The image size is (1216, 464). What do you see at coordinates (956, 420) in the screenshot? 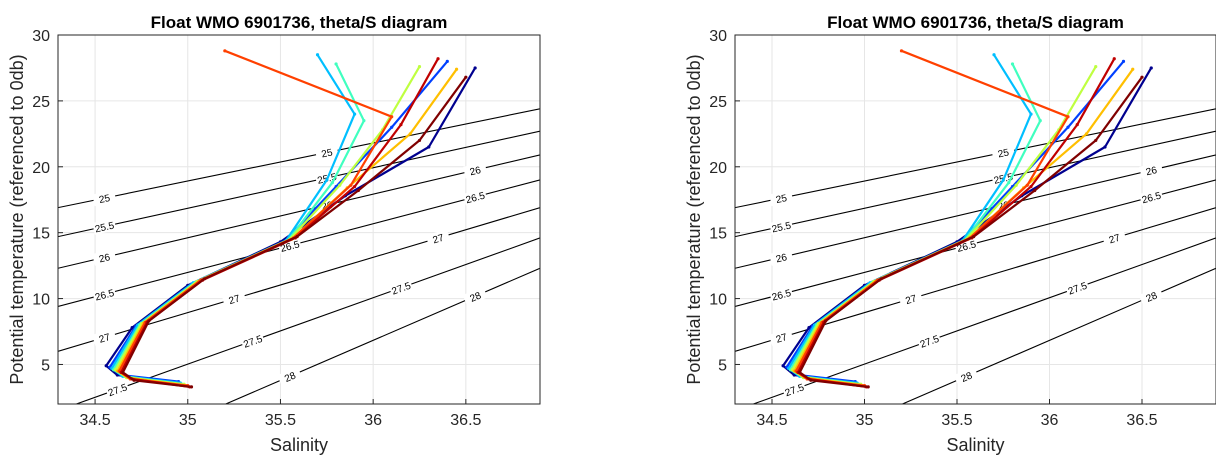
I see `x-tick-label: 35.5` at bounding box center [956, 420].